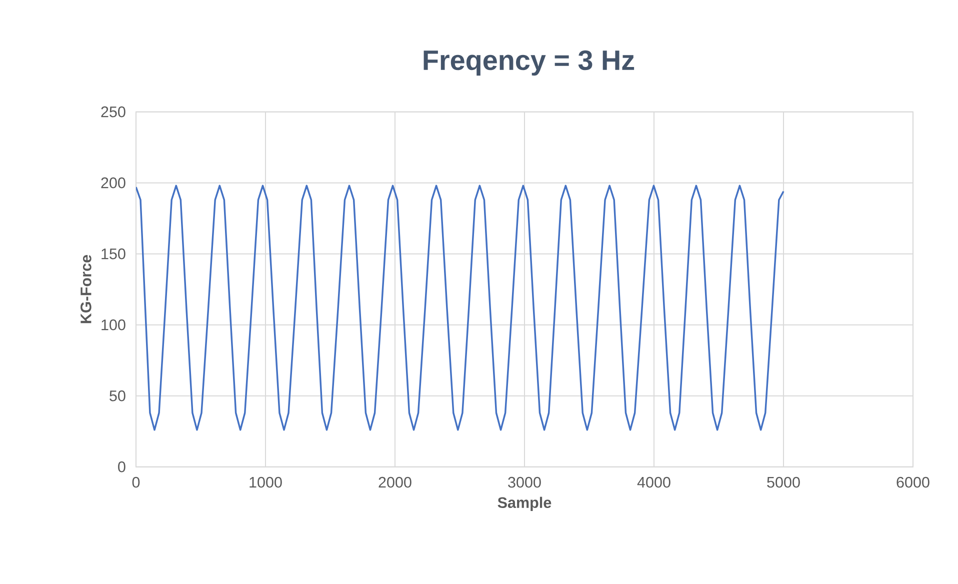  Describe the element at coordinates (653, 482) in the screenshot. I see `x-tick-label: 4000` at that location.